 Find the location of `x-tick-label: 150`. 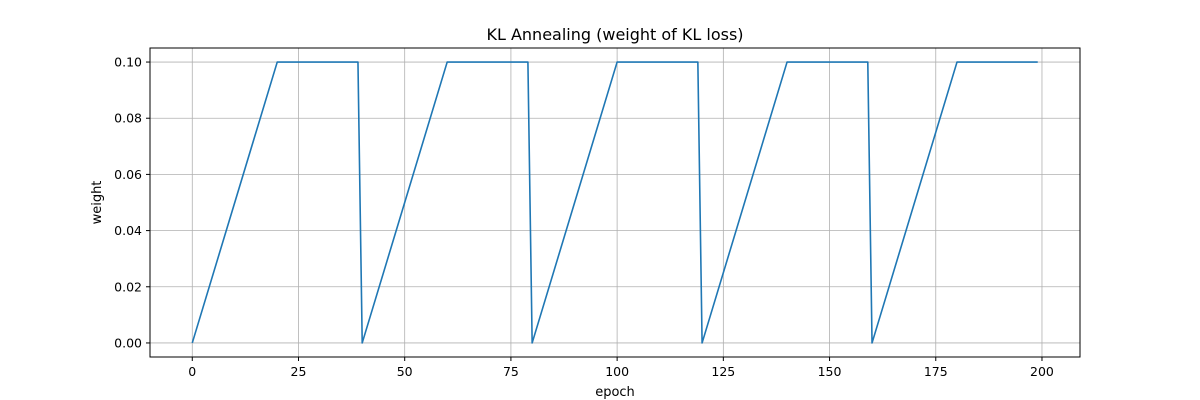

x-tick-label: 150 is located at coordinates (830, 371).